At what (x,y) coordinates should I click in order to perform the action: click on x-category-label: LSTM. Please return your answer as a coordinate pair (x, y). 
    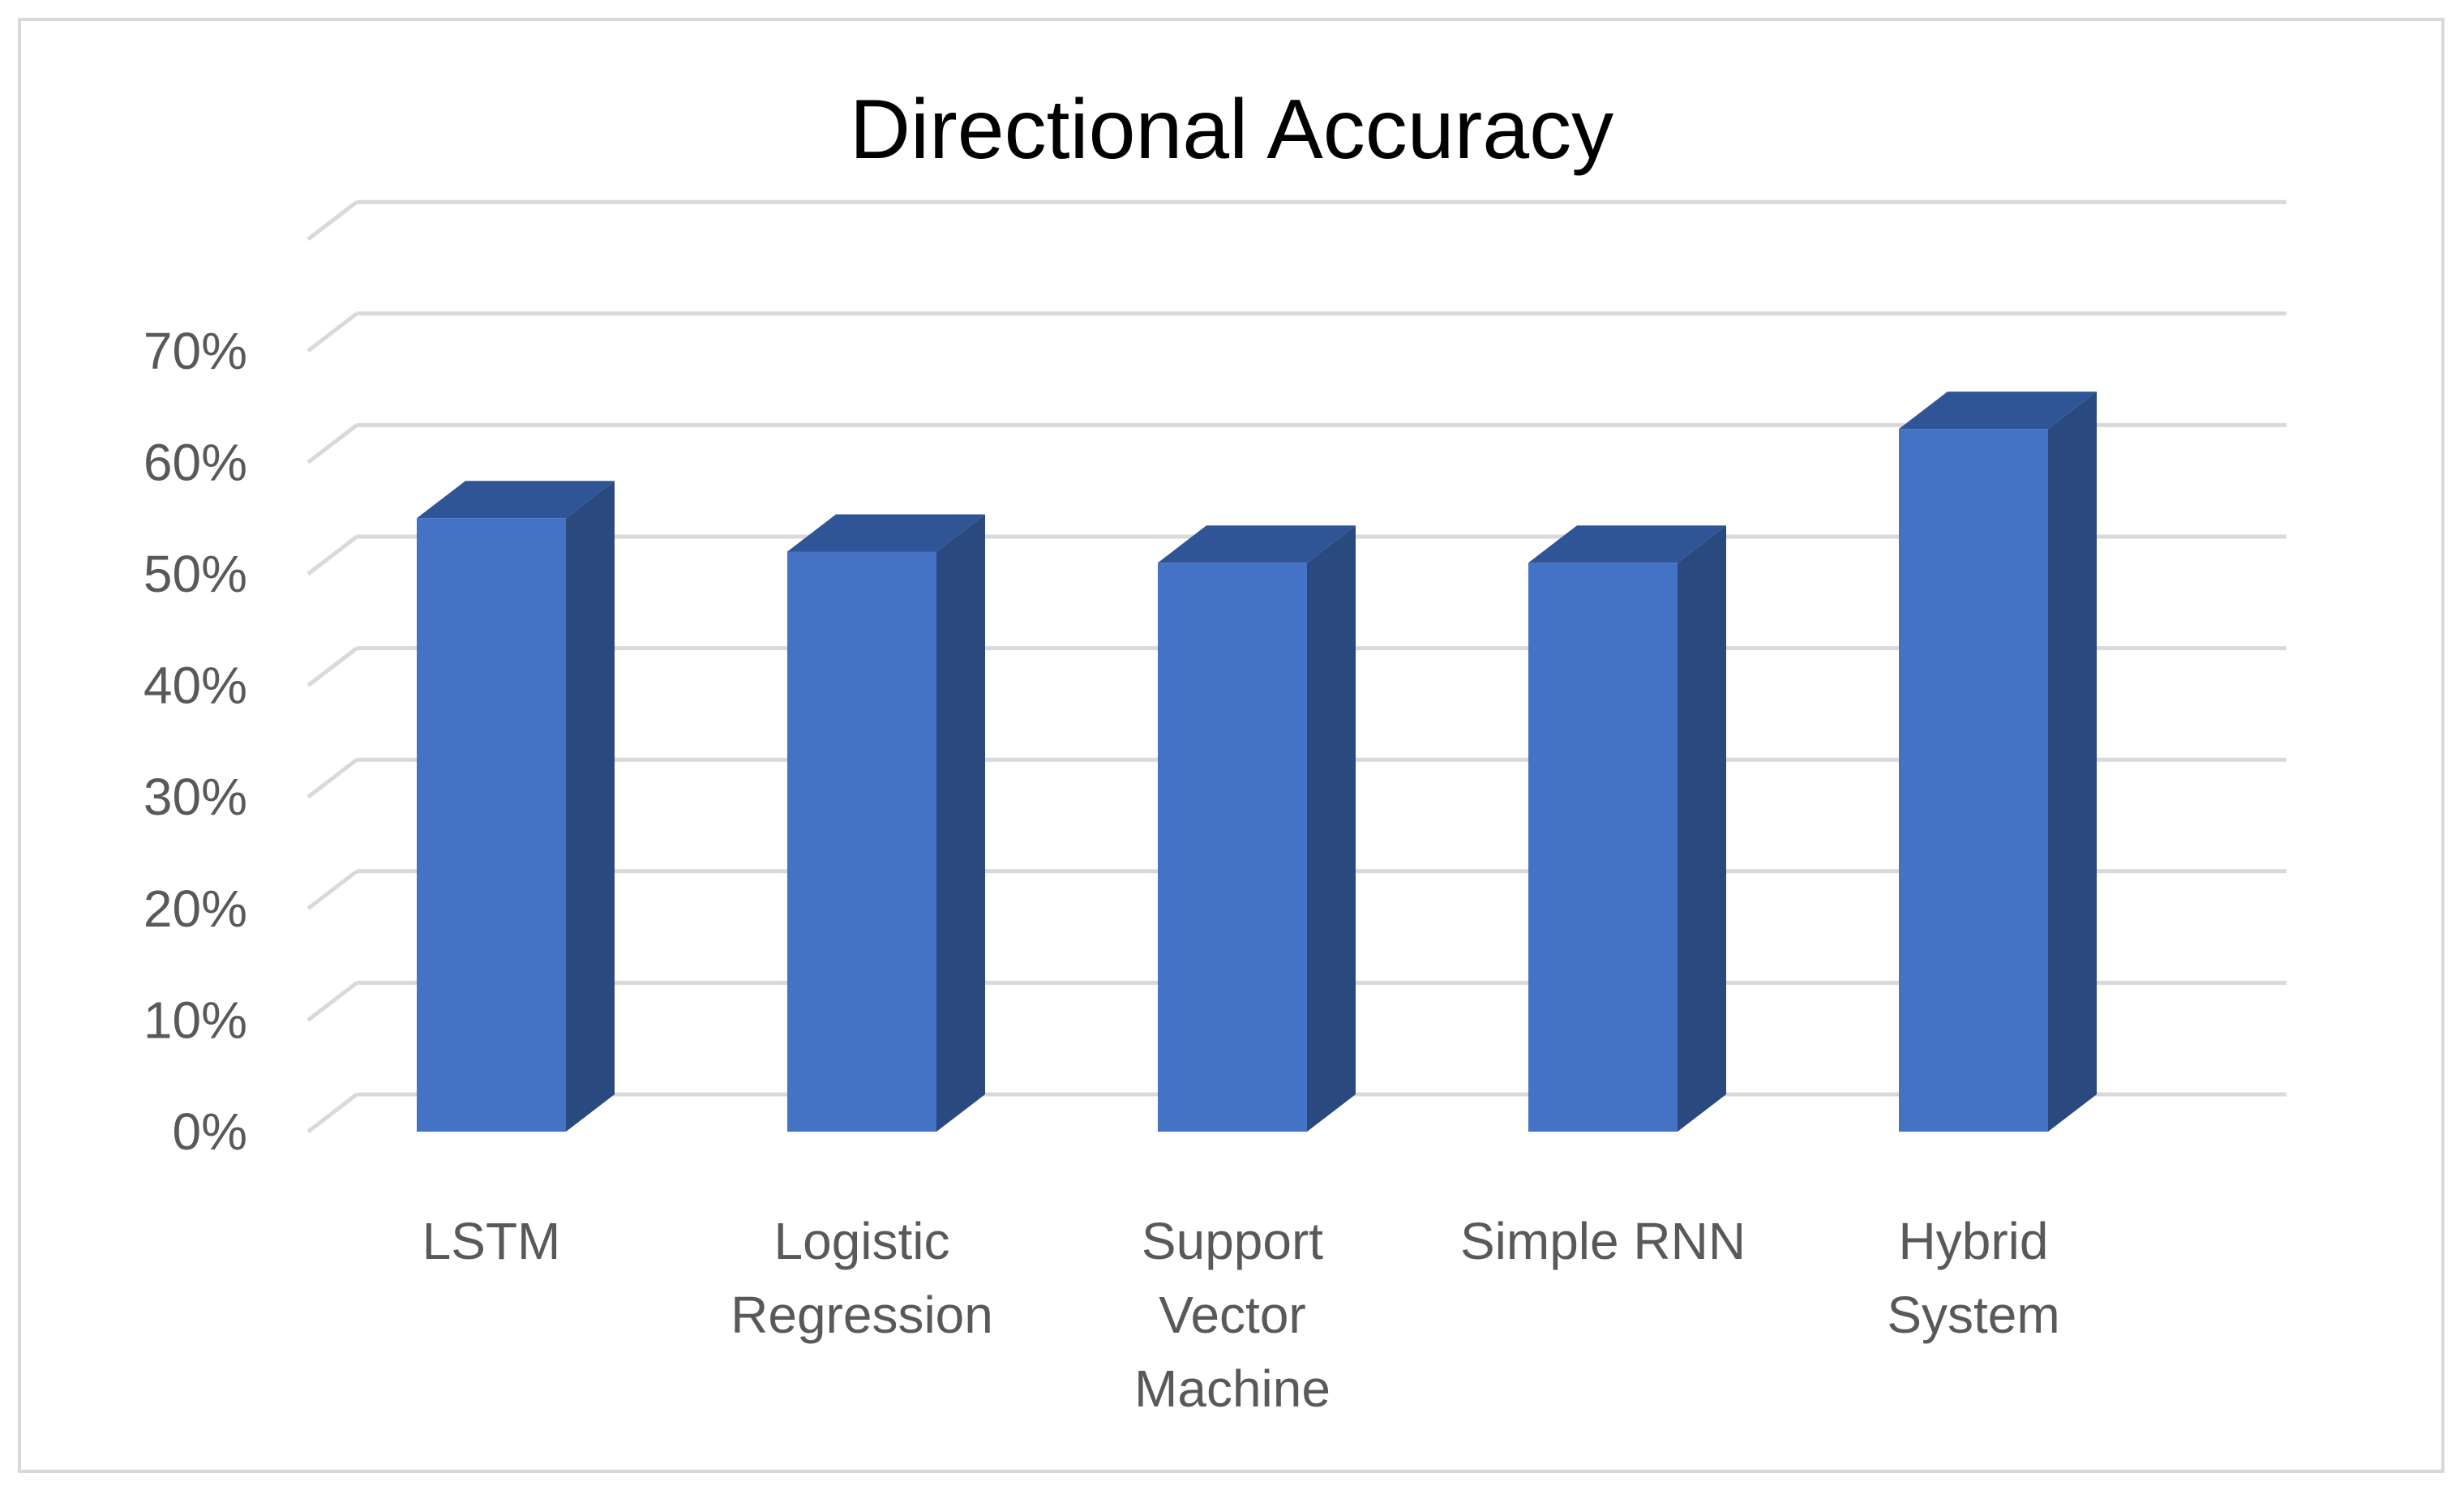
    Looking at the image, I should click on (491, 1241).